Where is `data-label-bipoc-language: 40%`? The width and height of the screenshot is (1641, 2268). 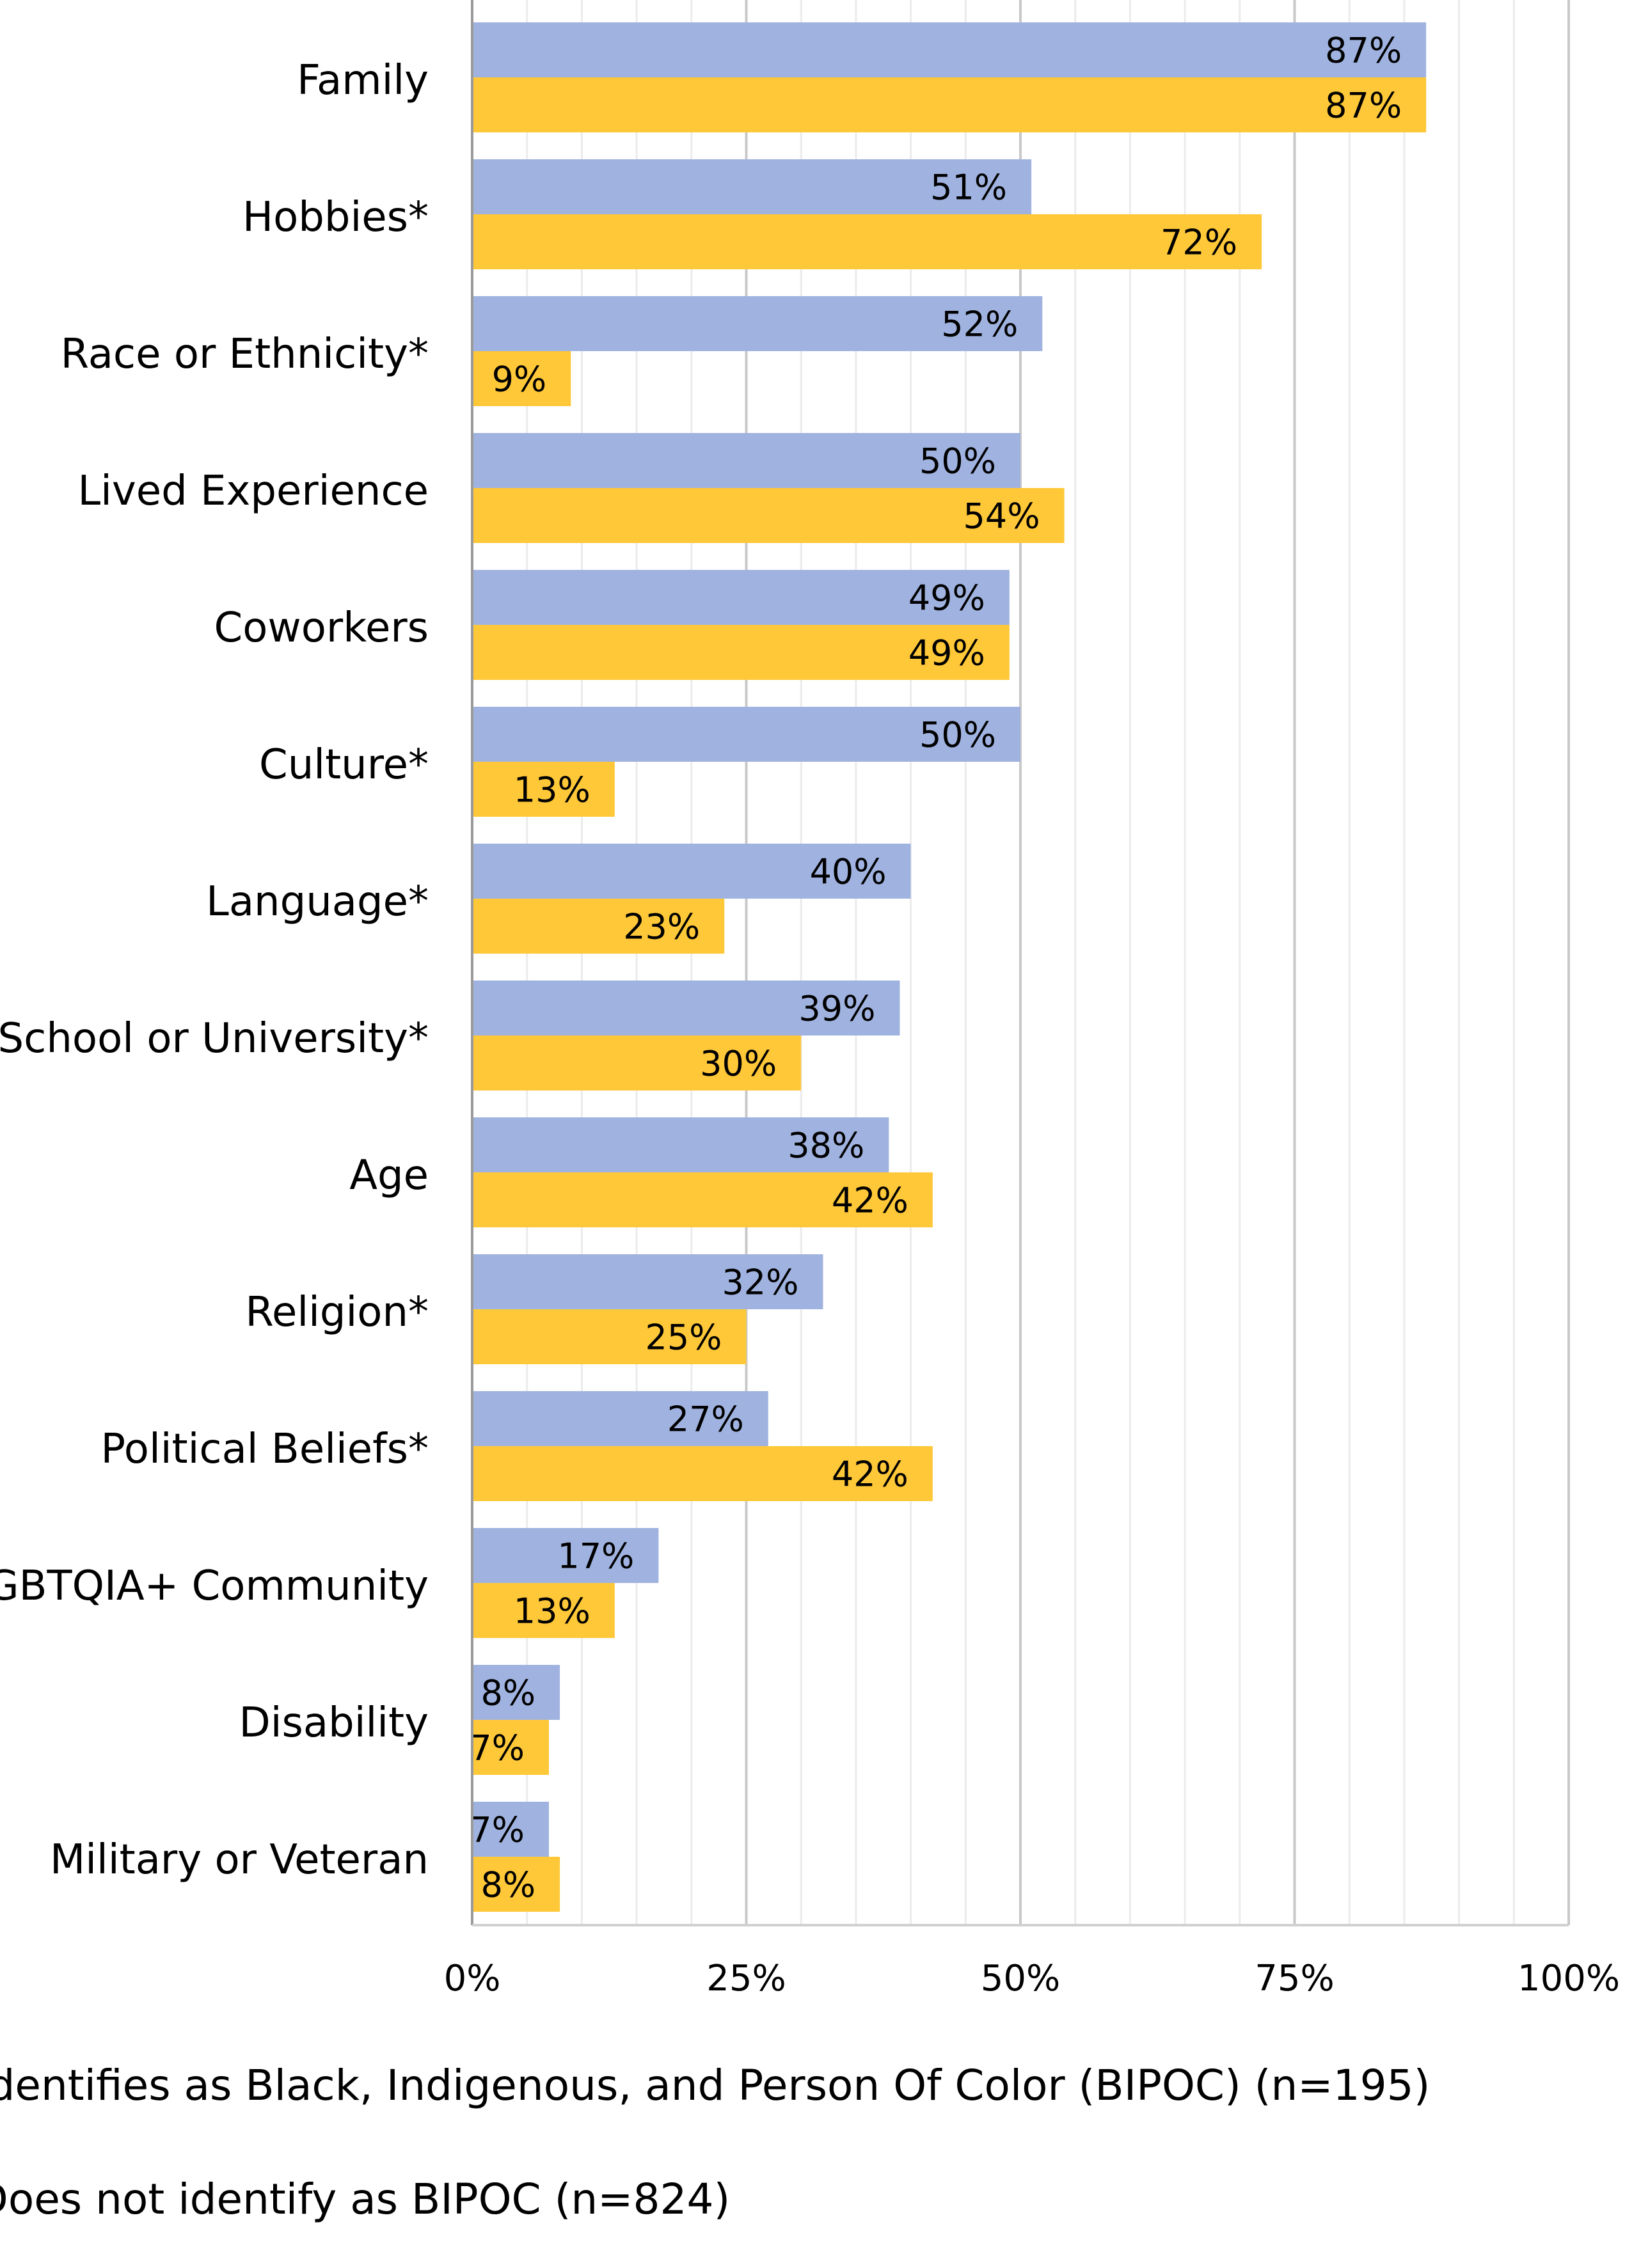
data-label-bipoc-language: 40% is located at coordinates (848, 871).